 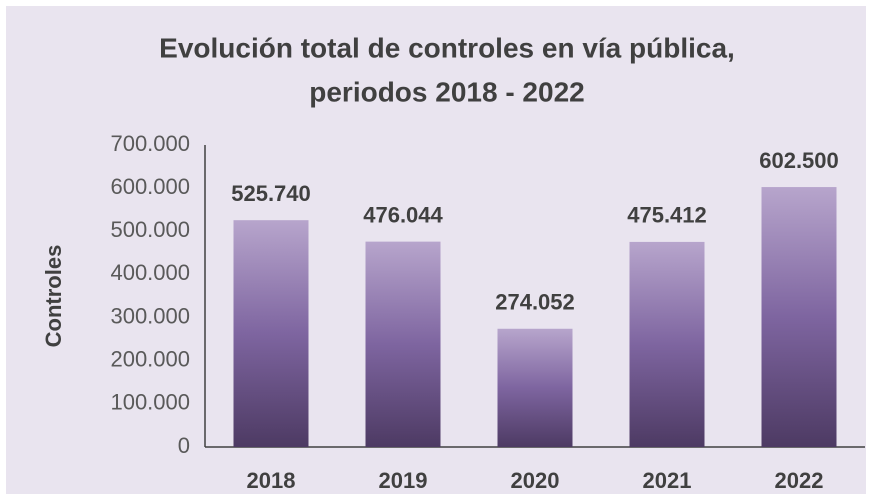 I want to click on x-tick-label: 2019, so click(x=403, y=480).